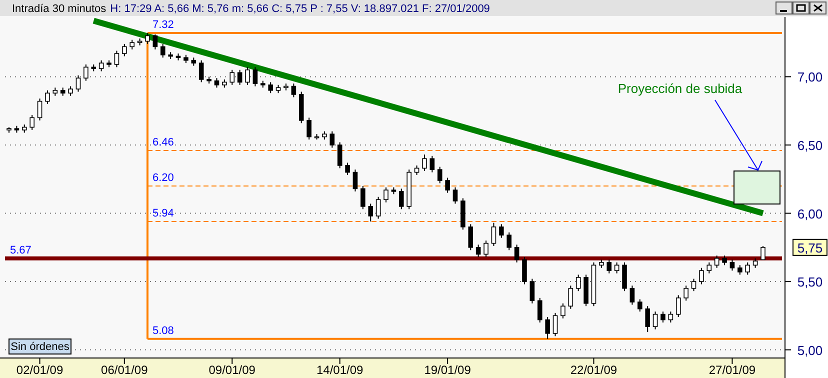  What do you see at coordinates (232, 370) in the screenshot?
I see `x-tick-label: 09/01/09` at bounding box center [232, 370].